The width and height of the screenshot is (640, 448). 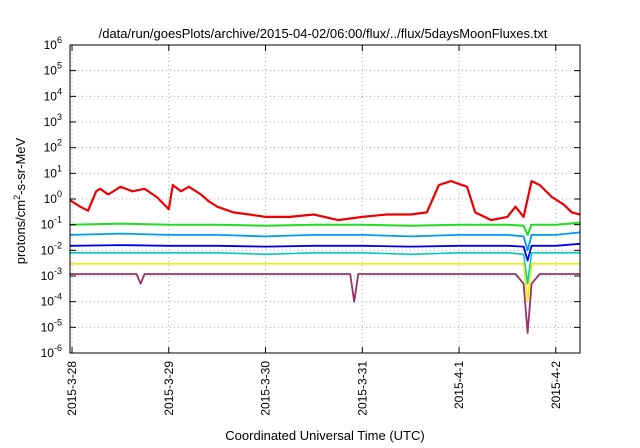 I want to click on y-tick-label: 10⁰, so click(x=53, y=197).